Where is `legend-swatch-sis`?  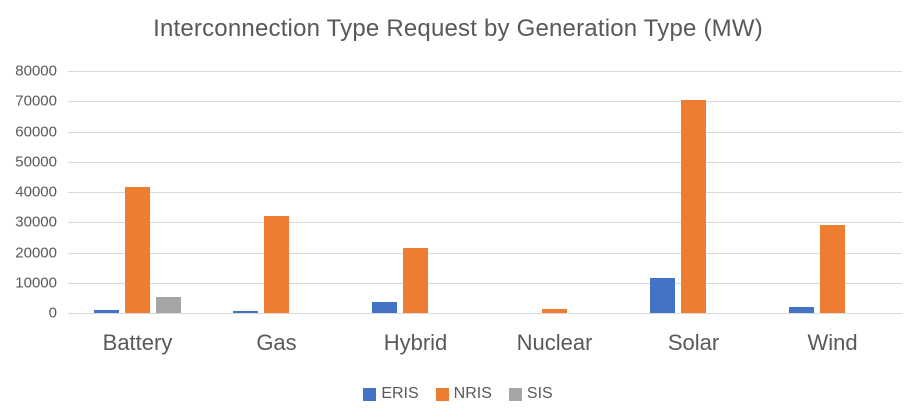
legend-swatch-sis is located at coordinates (515, 394).